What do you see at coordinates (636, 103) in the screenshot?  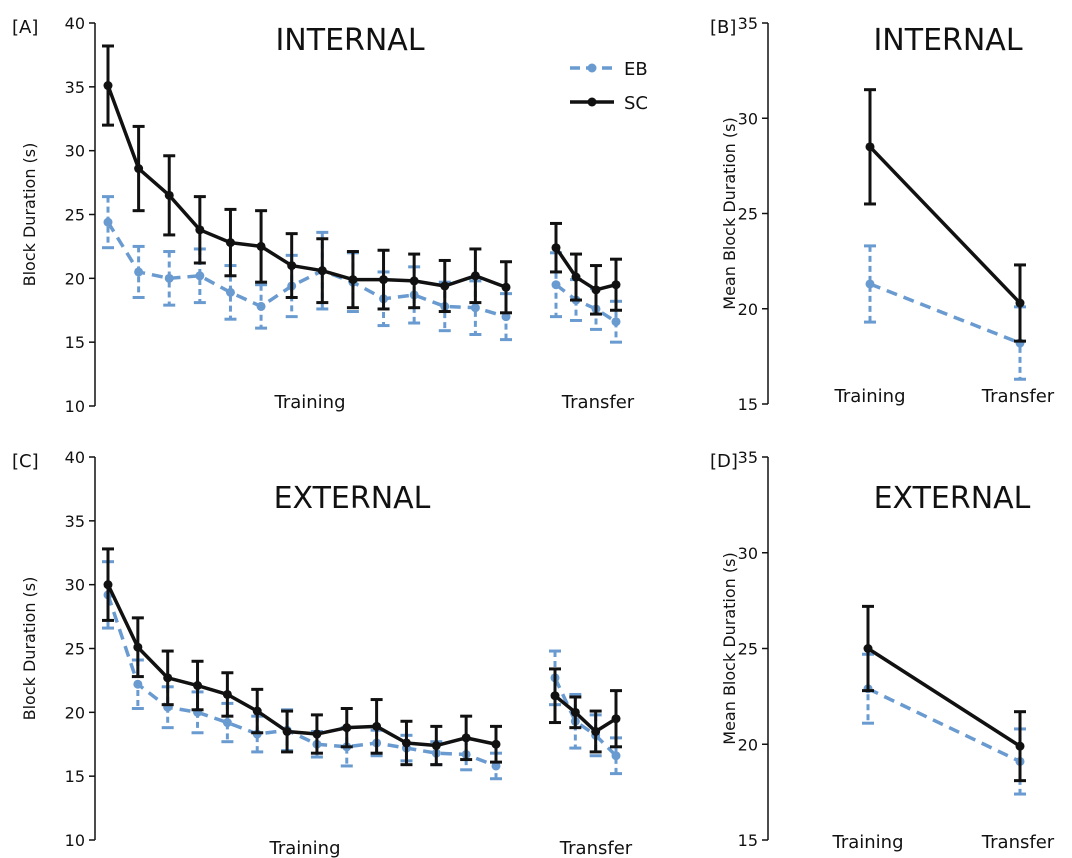 I see `legend-label: SC` at bounding box center [636, 103].